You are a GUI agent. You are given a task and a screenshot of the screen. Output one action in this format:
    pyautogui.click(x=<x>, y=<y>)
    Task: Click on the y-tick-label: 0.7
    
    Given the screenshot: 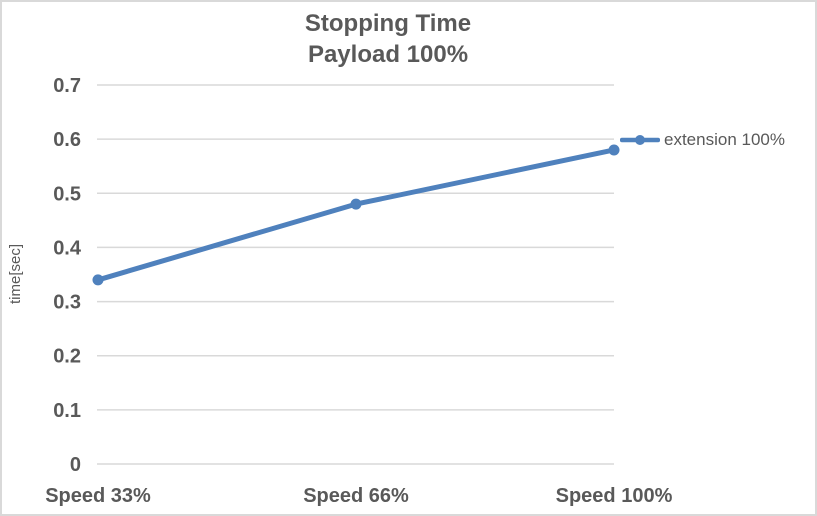 What is the action you would take?
    pyautogui.click(x=67, y=86)
    